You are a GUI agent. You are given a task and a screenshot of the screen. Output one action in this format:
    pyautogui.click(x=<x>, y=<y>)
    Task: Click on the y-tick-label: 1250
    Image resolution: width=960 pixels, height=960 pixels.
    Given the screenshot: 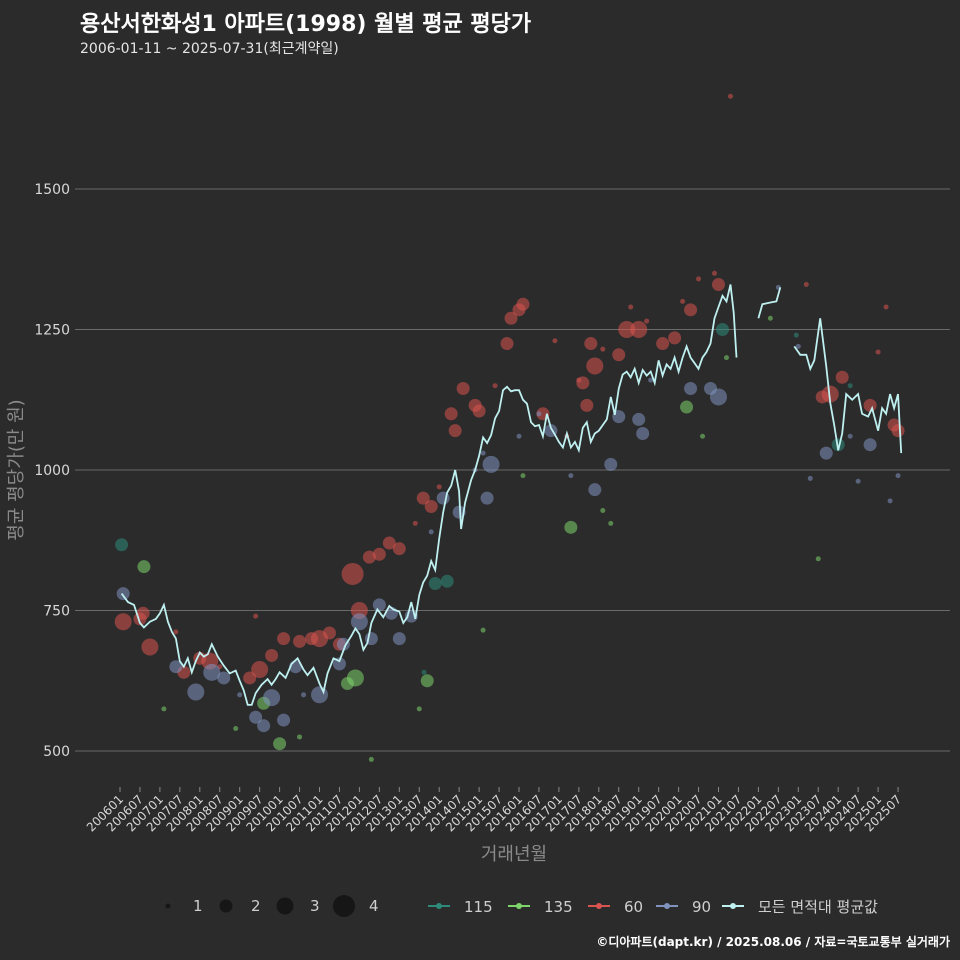 What is the action you would take?
    pyautogui.click(x=52, y=331)
    